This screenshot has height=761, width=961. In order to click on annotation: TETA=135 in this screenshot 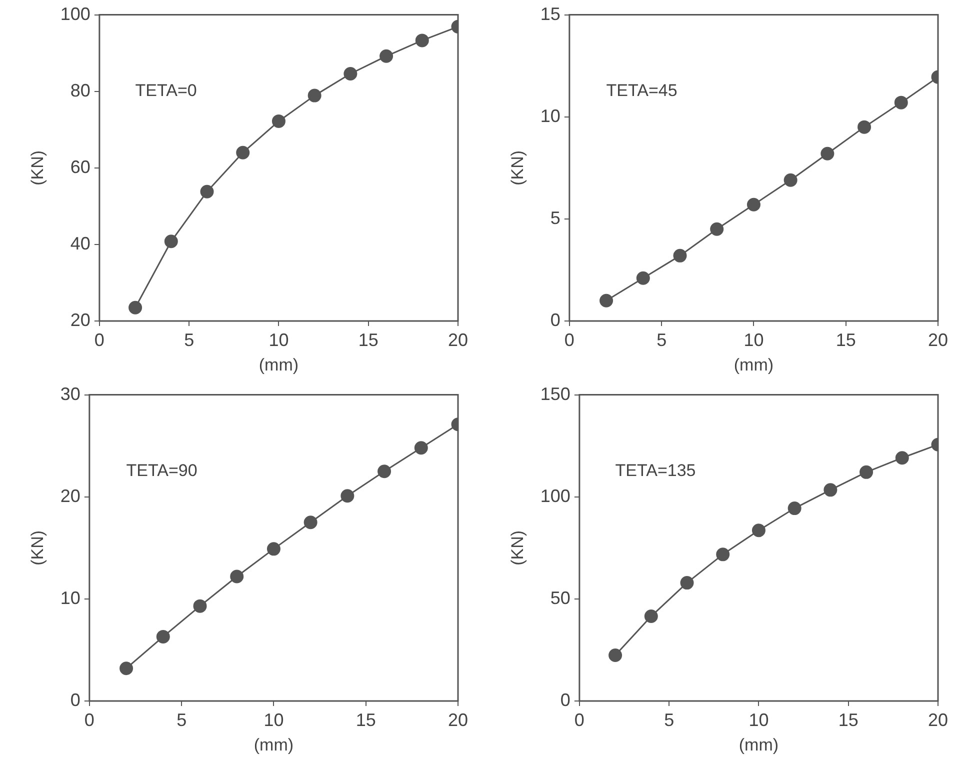, I will do `click(655, 470)`.